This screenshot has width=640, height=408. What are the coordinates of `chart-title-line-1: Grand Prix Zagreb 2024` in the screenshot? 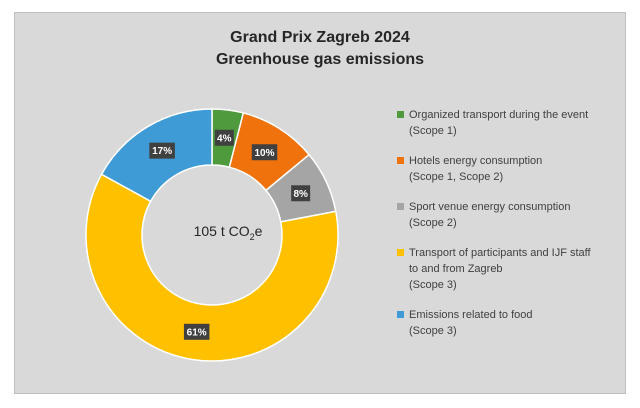 It's located at (320, 37).